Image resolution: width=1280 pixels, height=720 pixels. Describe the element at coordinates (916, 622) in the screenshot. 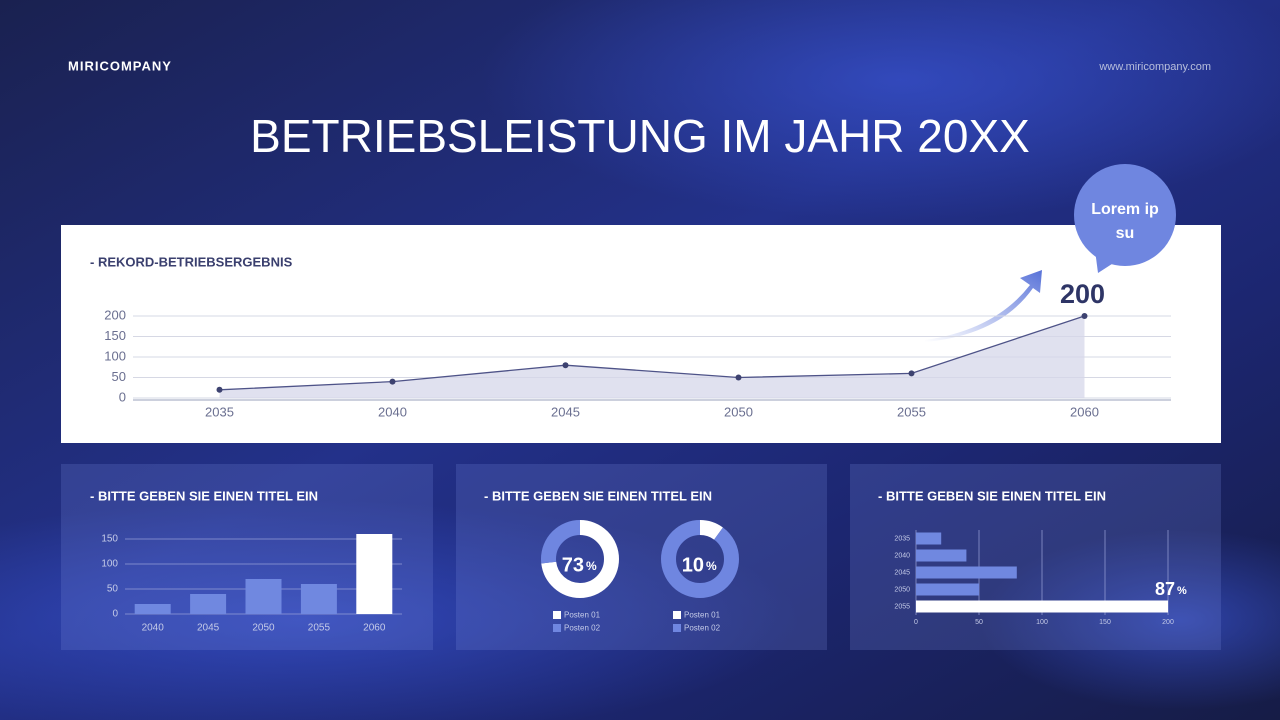

I see `x-tick-label: 0` at that location.